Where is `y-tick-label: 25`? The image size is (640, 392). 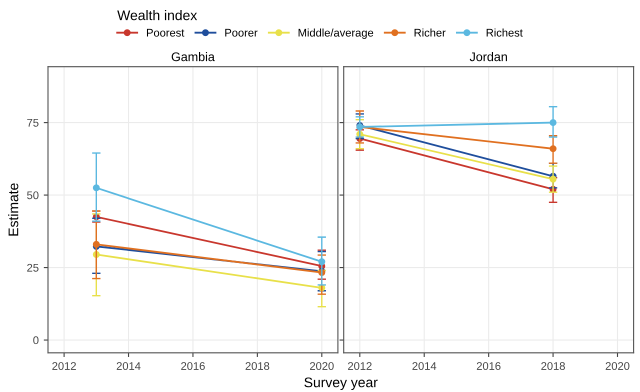 y-tick-label: 25 is located at coordinates (33, 268).